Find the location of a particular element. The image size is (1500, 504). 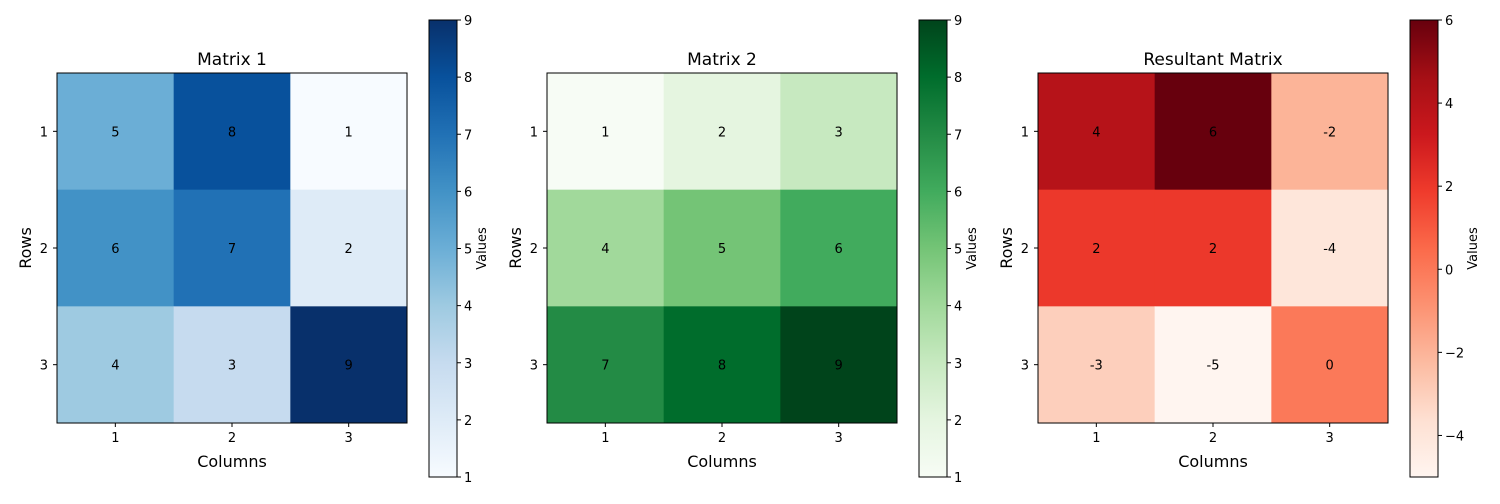

colorbar-frame is located at coordinates (1424, 248).